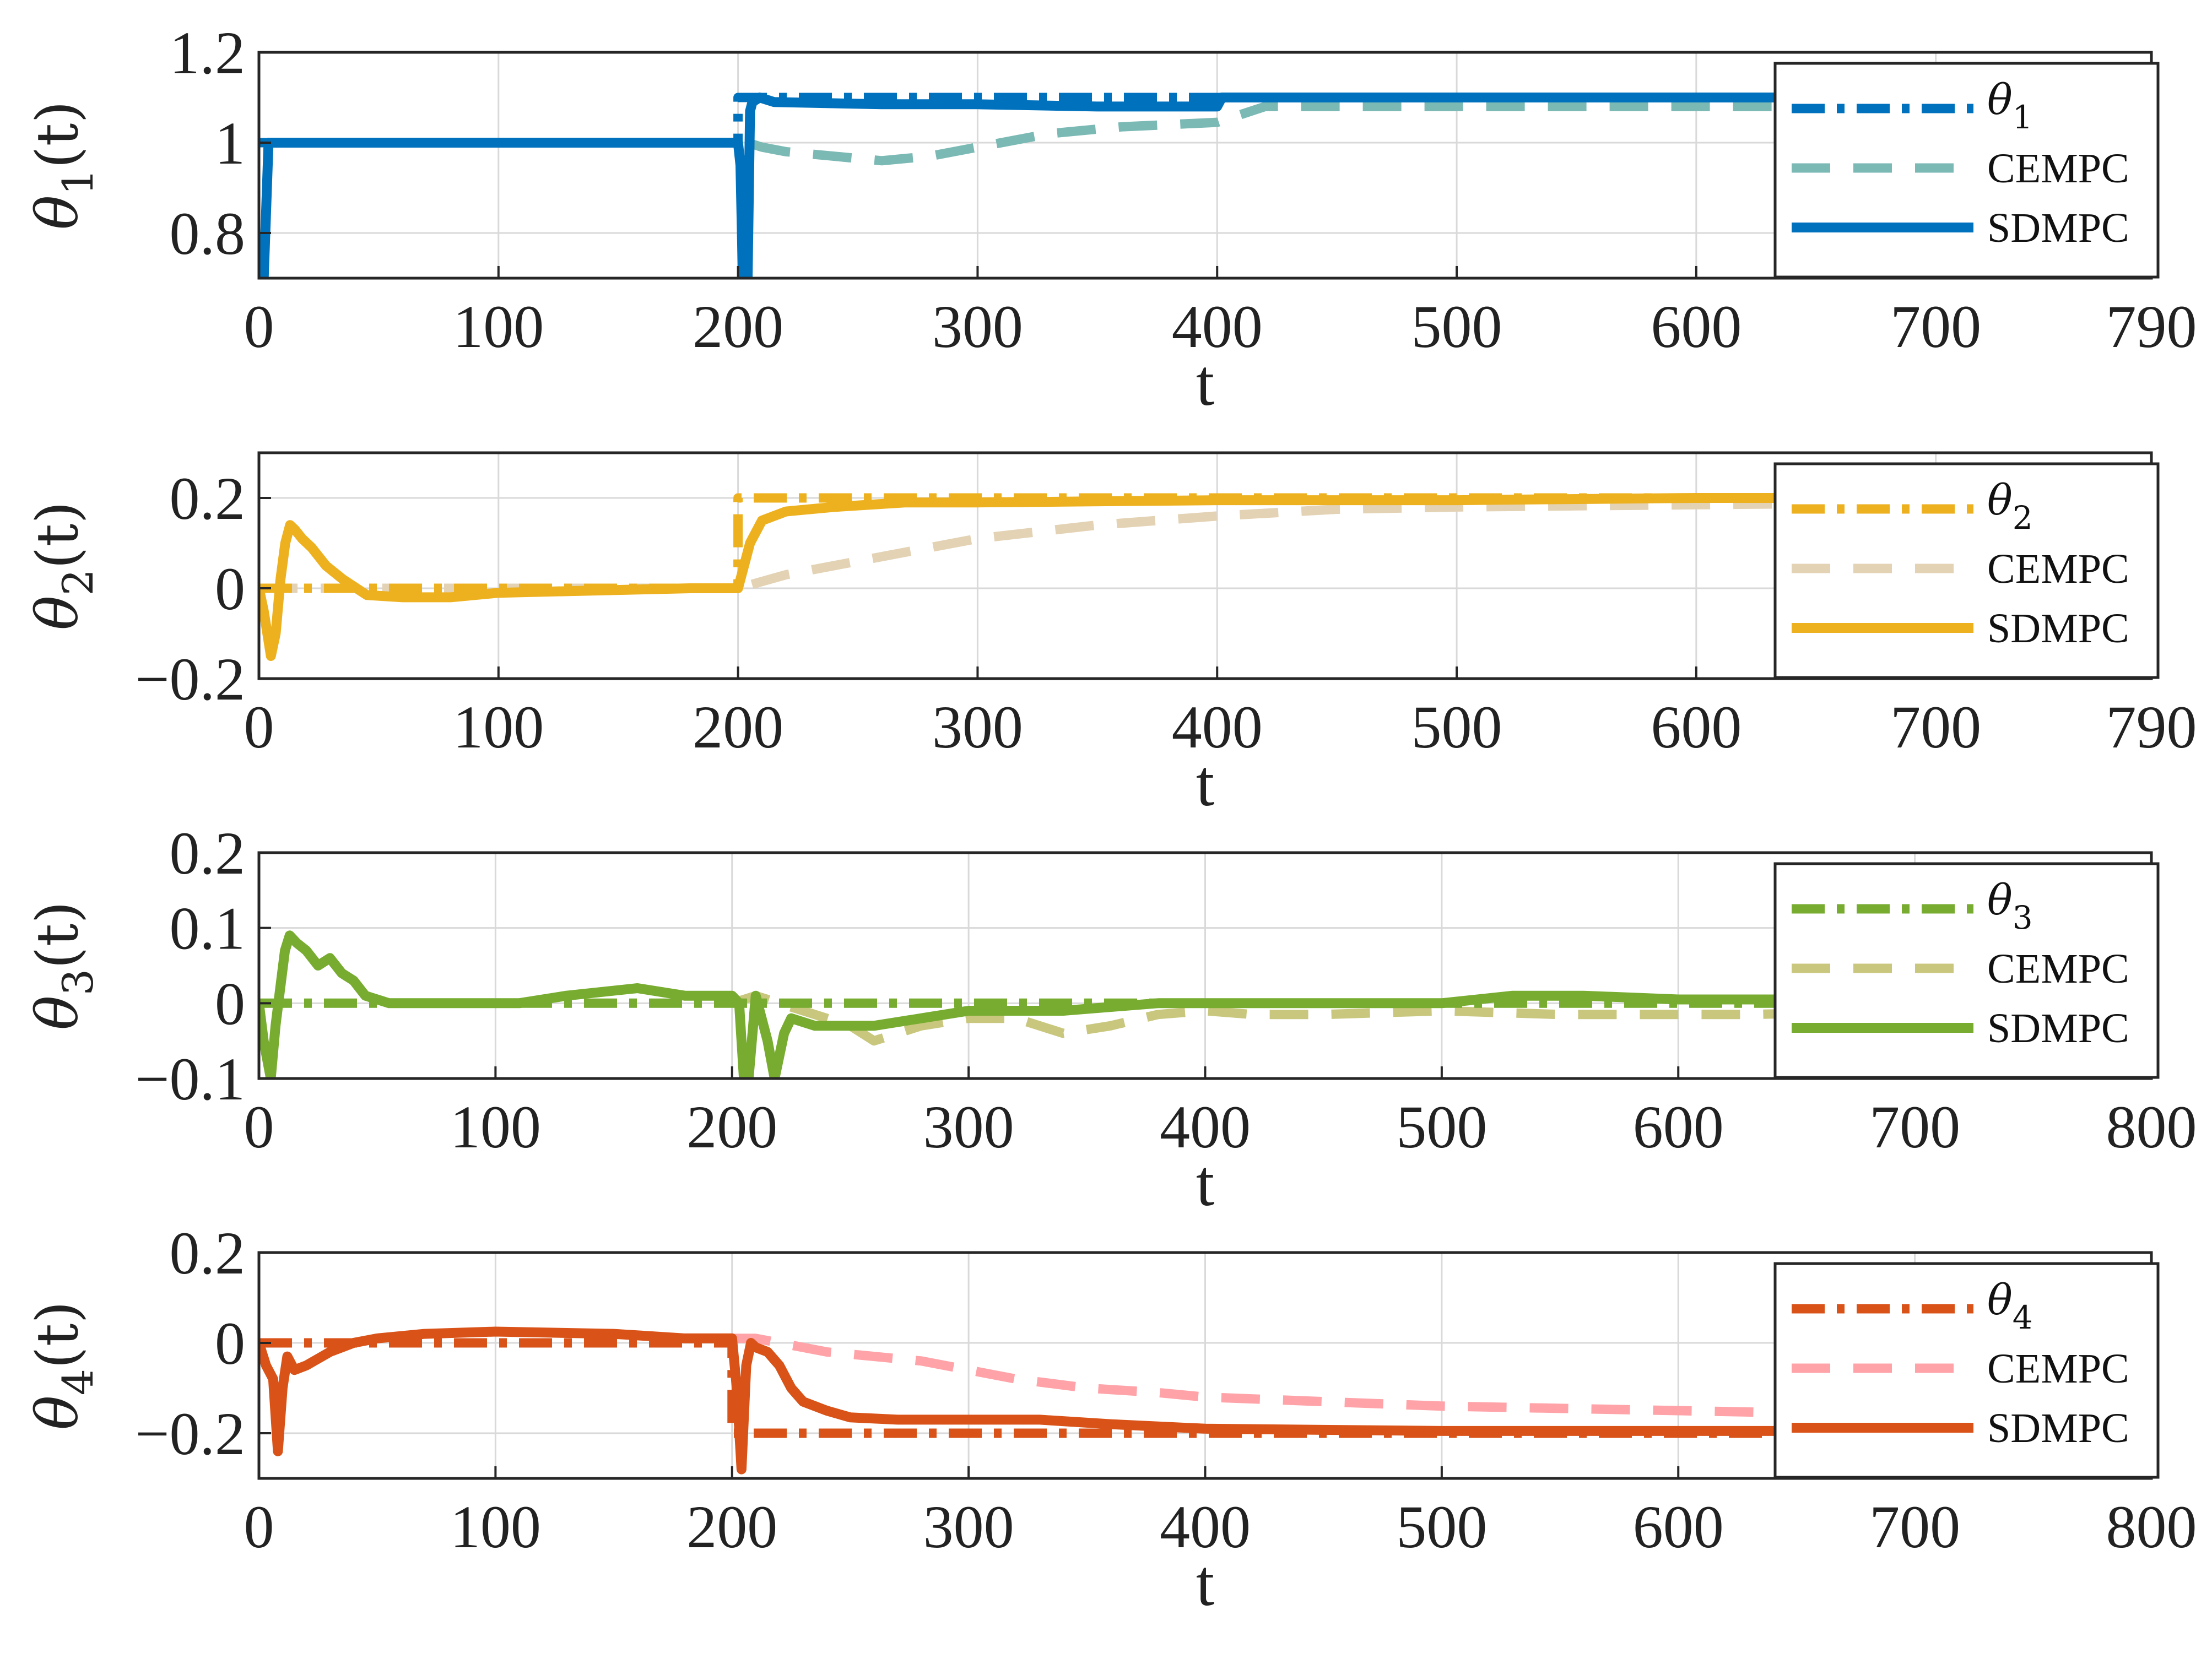 This screenshot has width=2212, height=1653. I want to click on legend-label: θ1, so click(2010, 105).